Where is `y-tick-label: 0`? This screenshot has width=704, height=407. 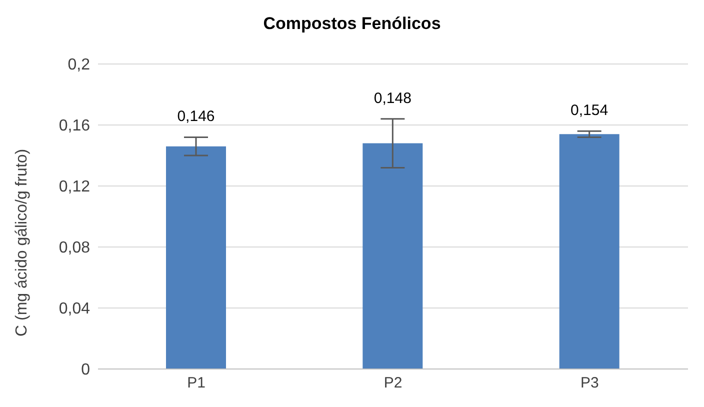
y-tick-label: 0 is located at coordinates (85, 370).